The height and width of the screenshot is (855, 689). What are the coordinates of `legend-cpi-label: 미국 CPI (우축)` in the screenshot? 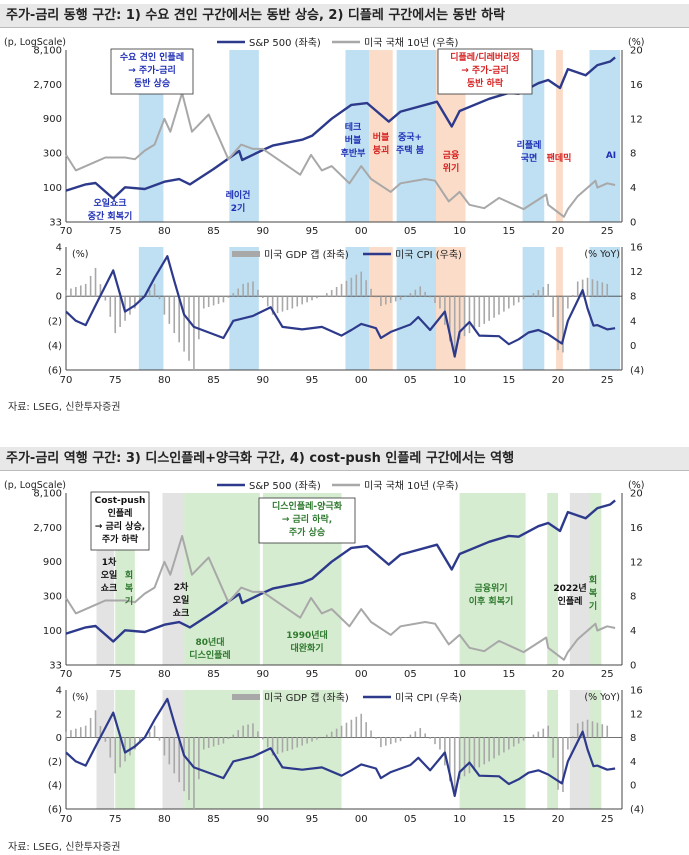 It's located at (428, 255).